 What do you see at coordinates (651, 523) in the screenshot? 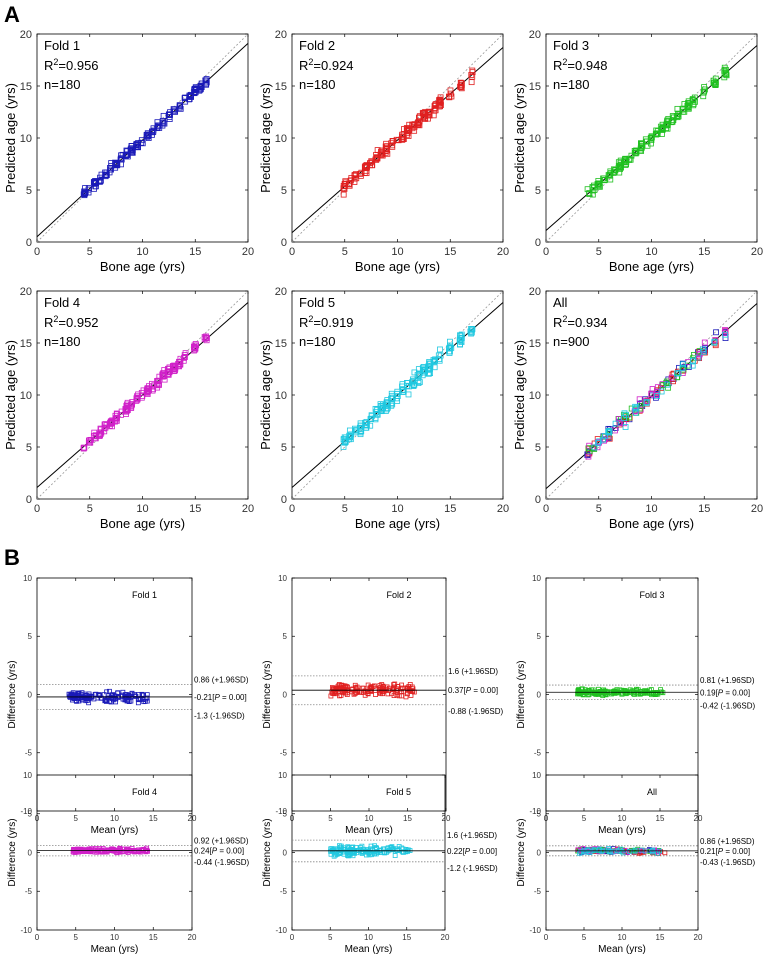
I see `x-axis-label: Bone age (yrs)` at bounding box center [651, 523].